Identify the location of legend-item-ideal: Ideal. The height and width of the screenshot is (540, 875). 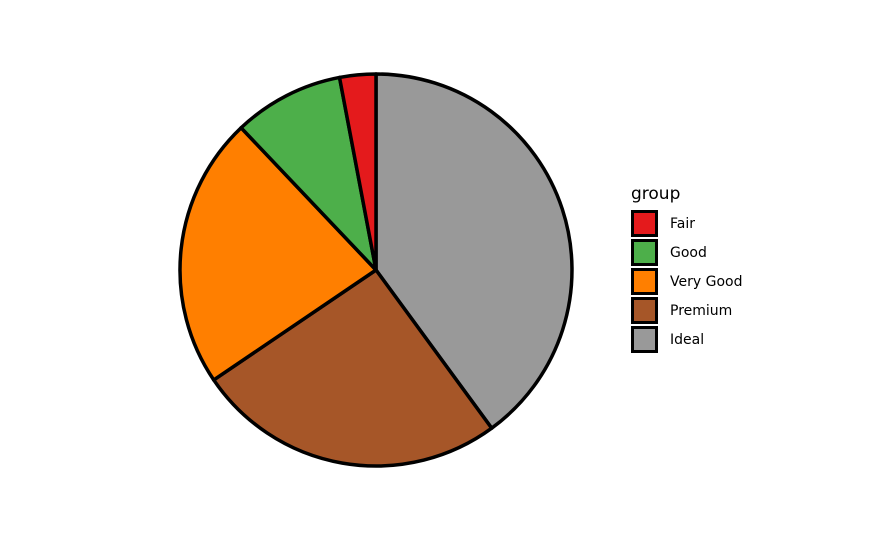
(686, 339).